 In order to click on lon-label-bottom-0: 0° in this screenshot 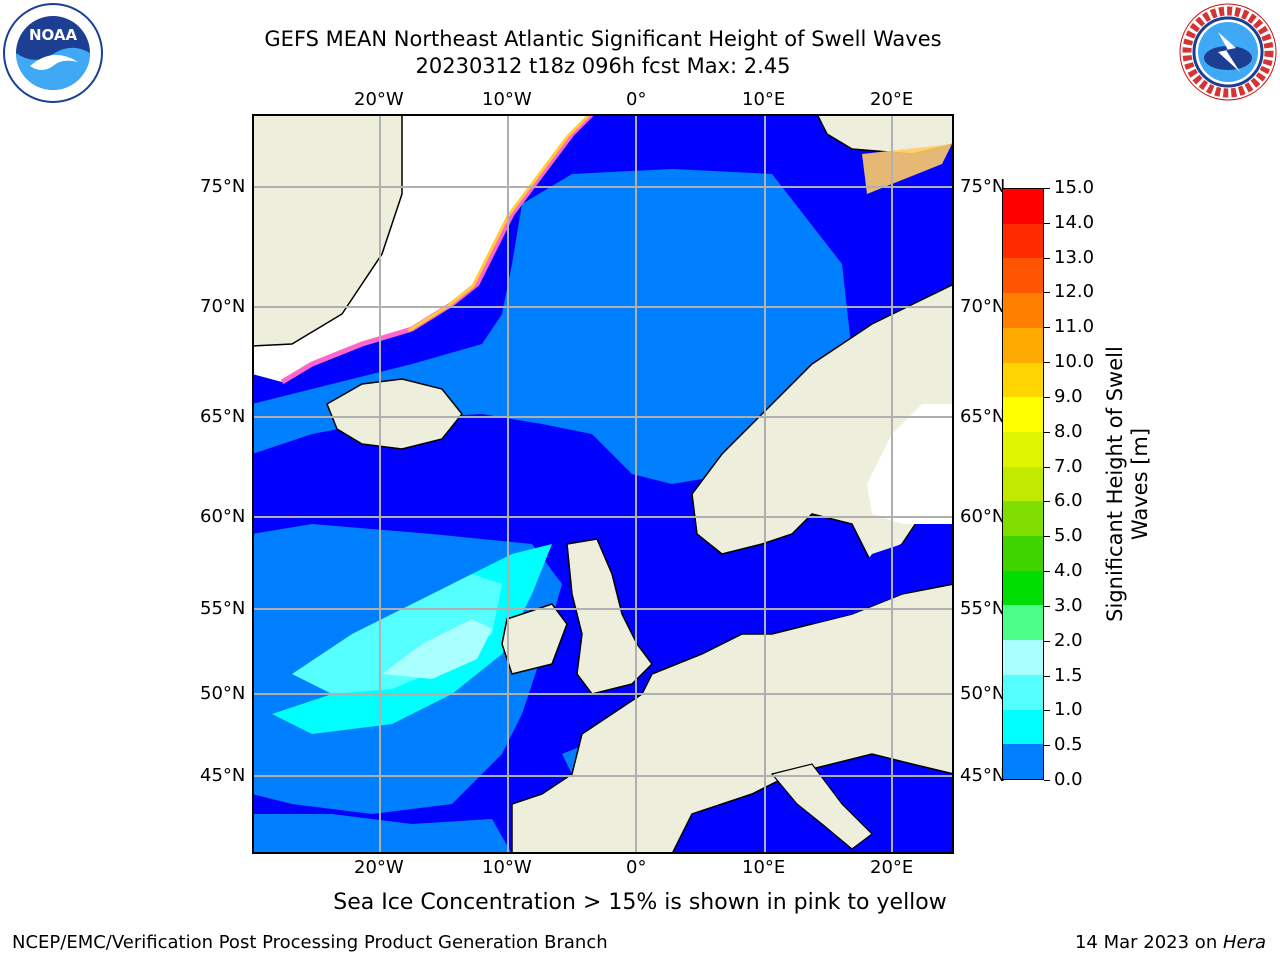, I will do `click(636, 867)`.